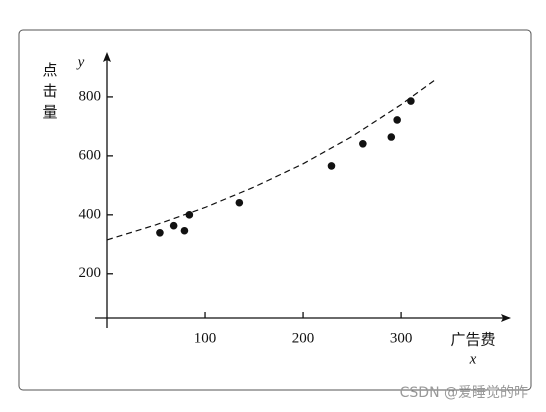 The width and height of the screenshot is (546, 412). What do you see at coordinates (473, 359) in the screenshot?
I see `x-axis-symbol: x` at bounding box center [473, 359].